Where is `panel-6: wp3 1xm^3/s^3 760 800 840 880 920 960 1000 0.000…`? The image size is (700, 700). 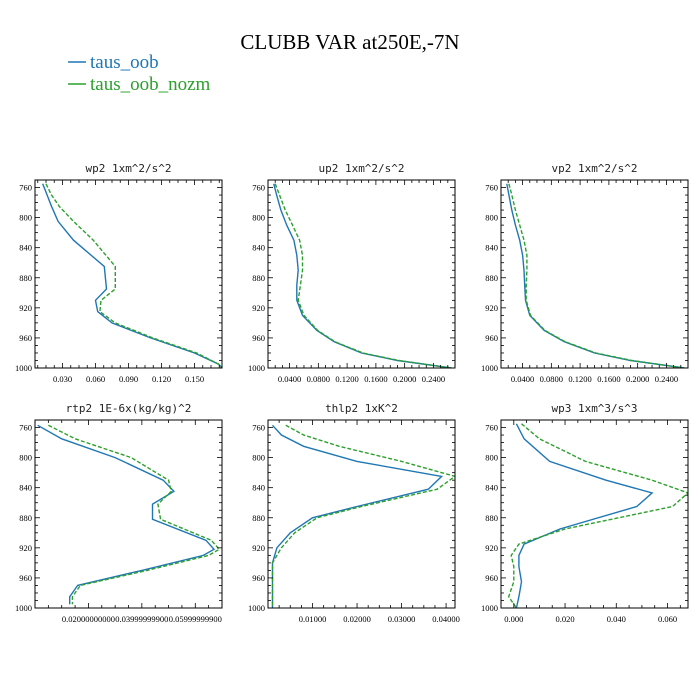 panel-6: wp3 1xm^3/s^3 760 800 840 880 920 960 1000 0.000… is located at coordinates (585, 513).